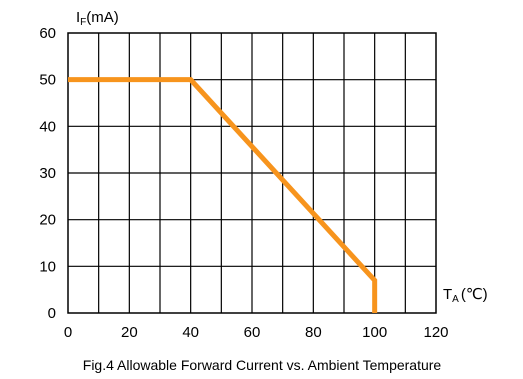 The height and width of the screenshot is (379, 523). Describe the element at coordinates (47, 33) in the screenshot. I see `y-tick-label: 60` at that location.